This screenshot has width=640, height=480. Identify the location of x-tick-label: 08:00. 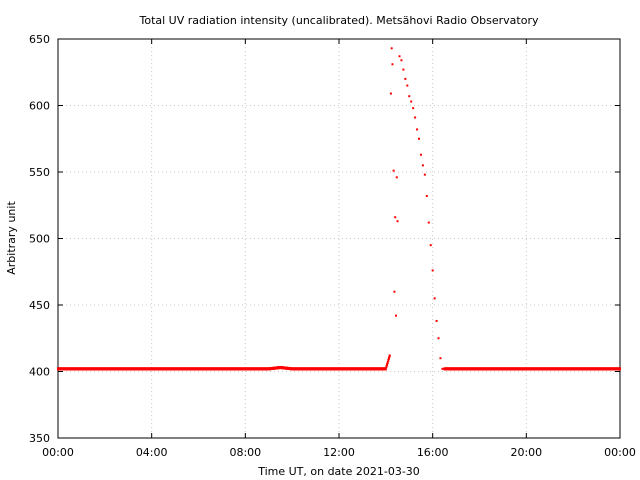
(245, 452).